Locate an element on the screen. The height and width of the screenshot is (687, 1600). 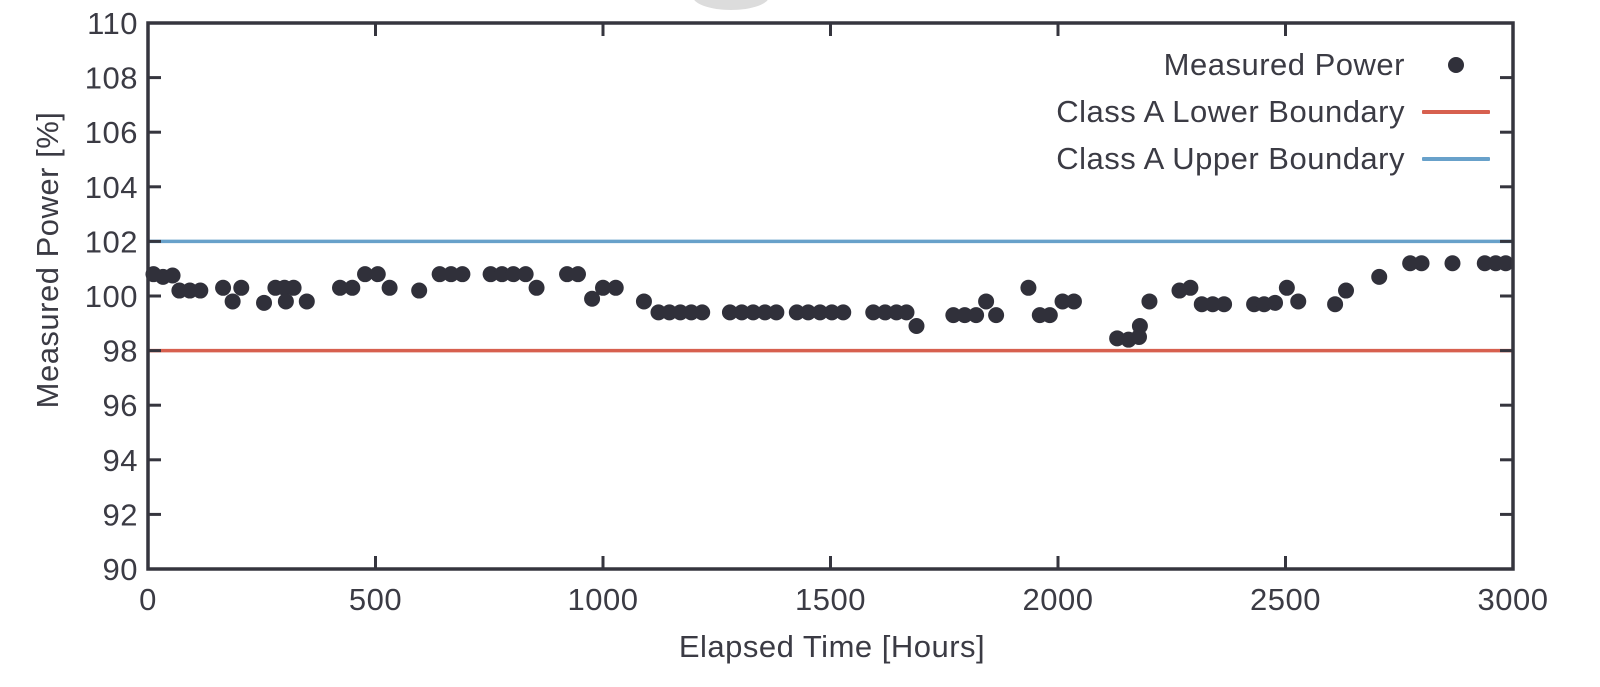
scatter-dot-icon is located at coordinates (1456, 65).